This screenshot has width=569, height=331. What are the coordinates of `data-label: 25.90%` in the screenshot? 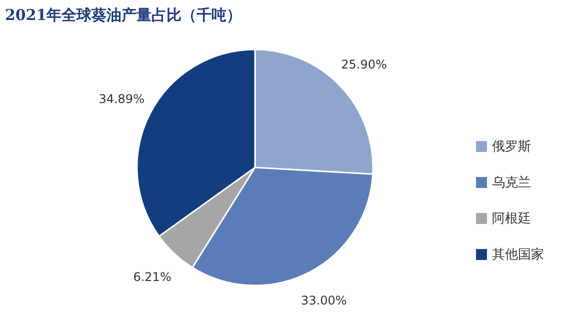 It's located at (364, 64).